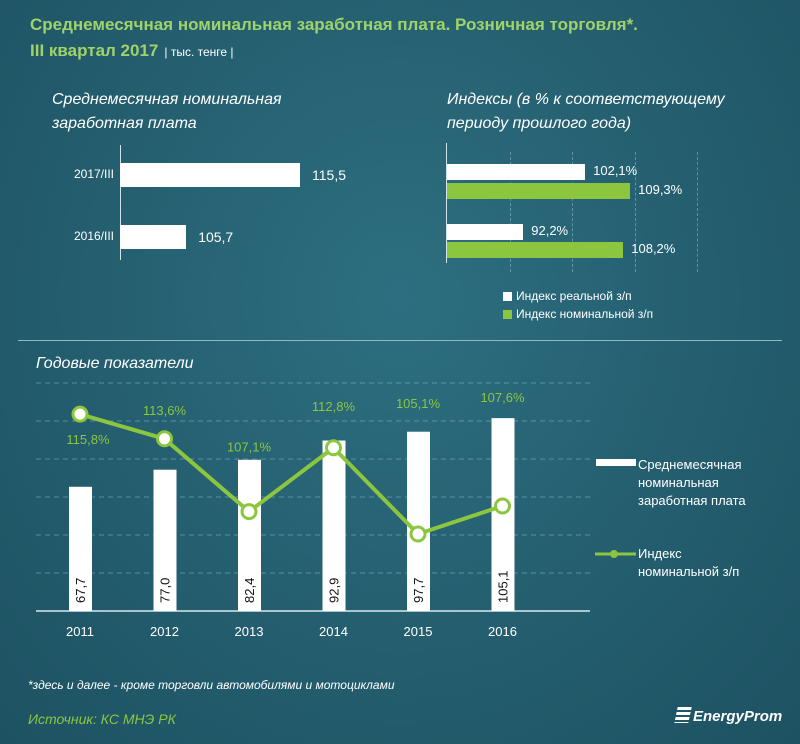  What do you see at coordinates (738, 716) in the screenshot?
I see `logo-text: EnergyProm` at bounding box center [738, 716].